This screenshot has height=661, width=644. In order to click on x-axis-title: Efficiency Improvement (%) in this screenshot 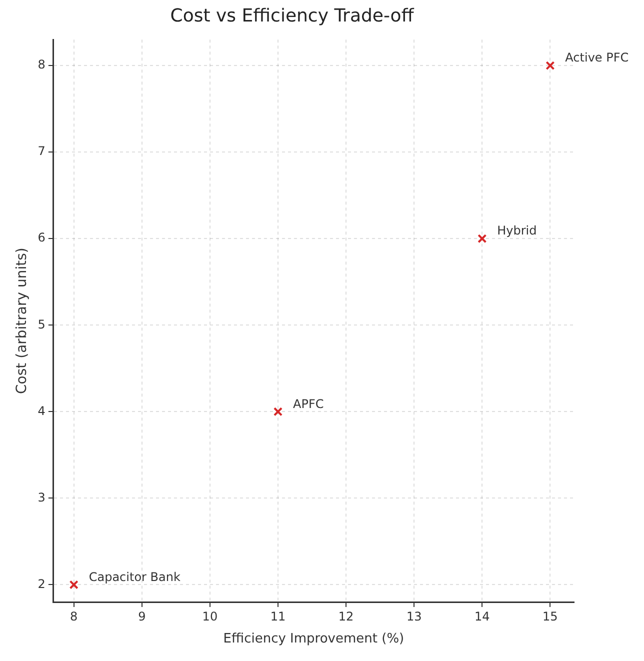, I will do `click(313, 639)`.